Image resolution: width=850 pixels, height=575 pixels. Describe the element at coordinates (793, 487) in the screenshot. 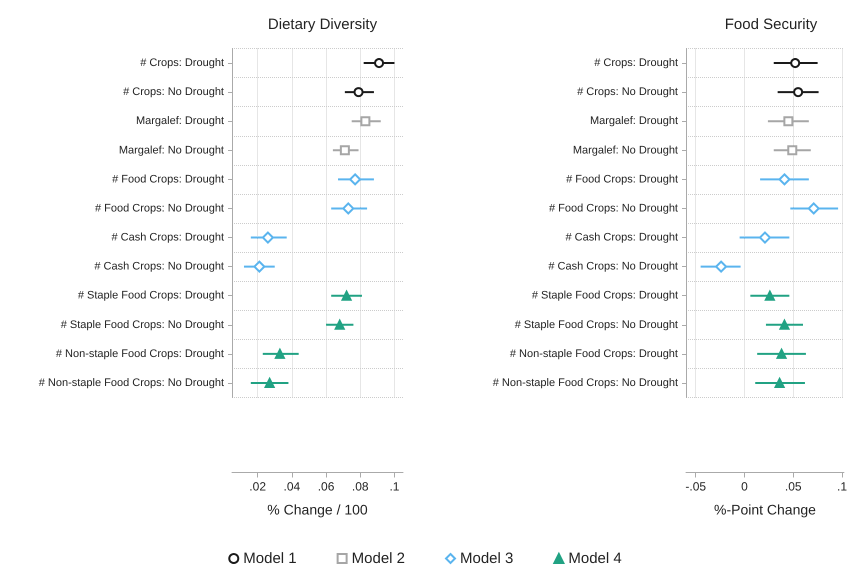

I see `x-tick-label: .05` at that location.